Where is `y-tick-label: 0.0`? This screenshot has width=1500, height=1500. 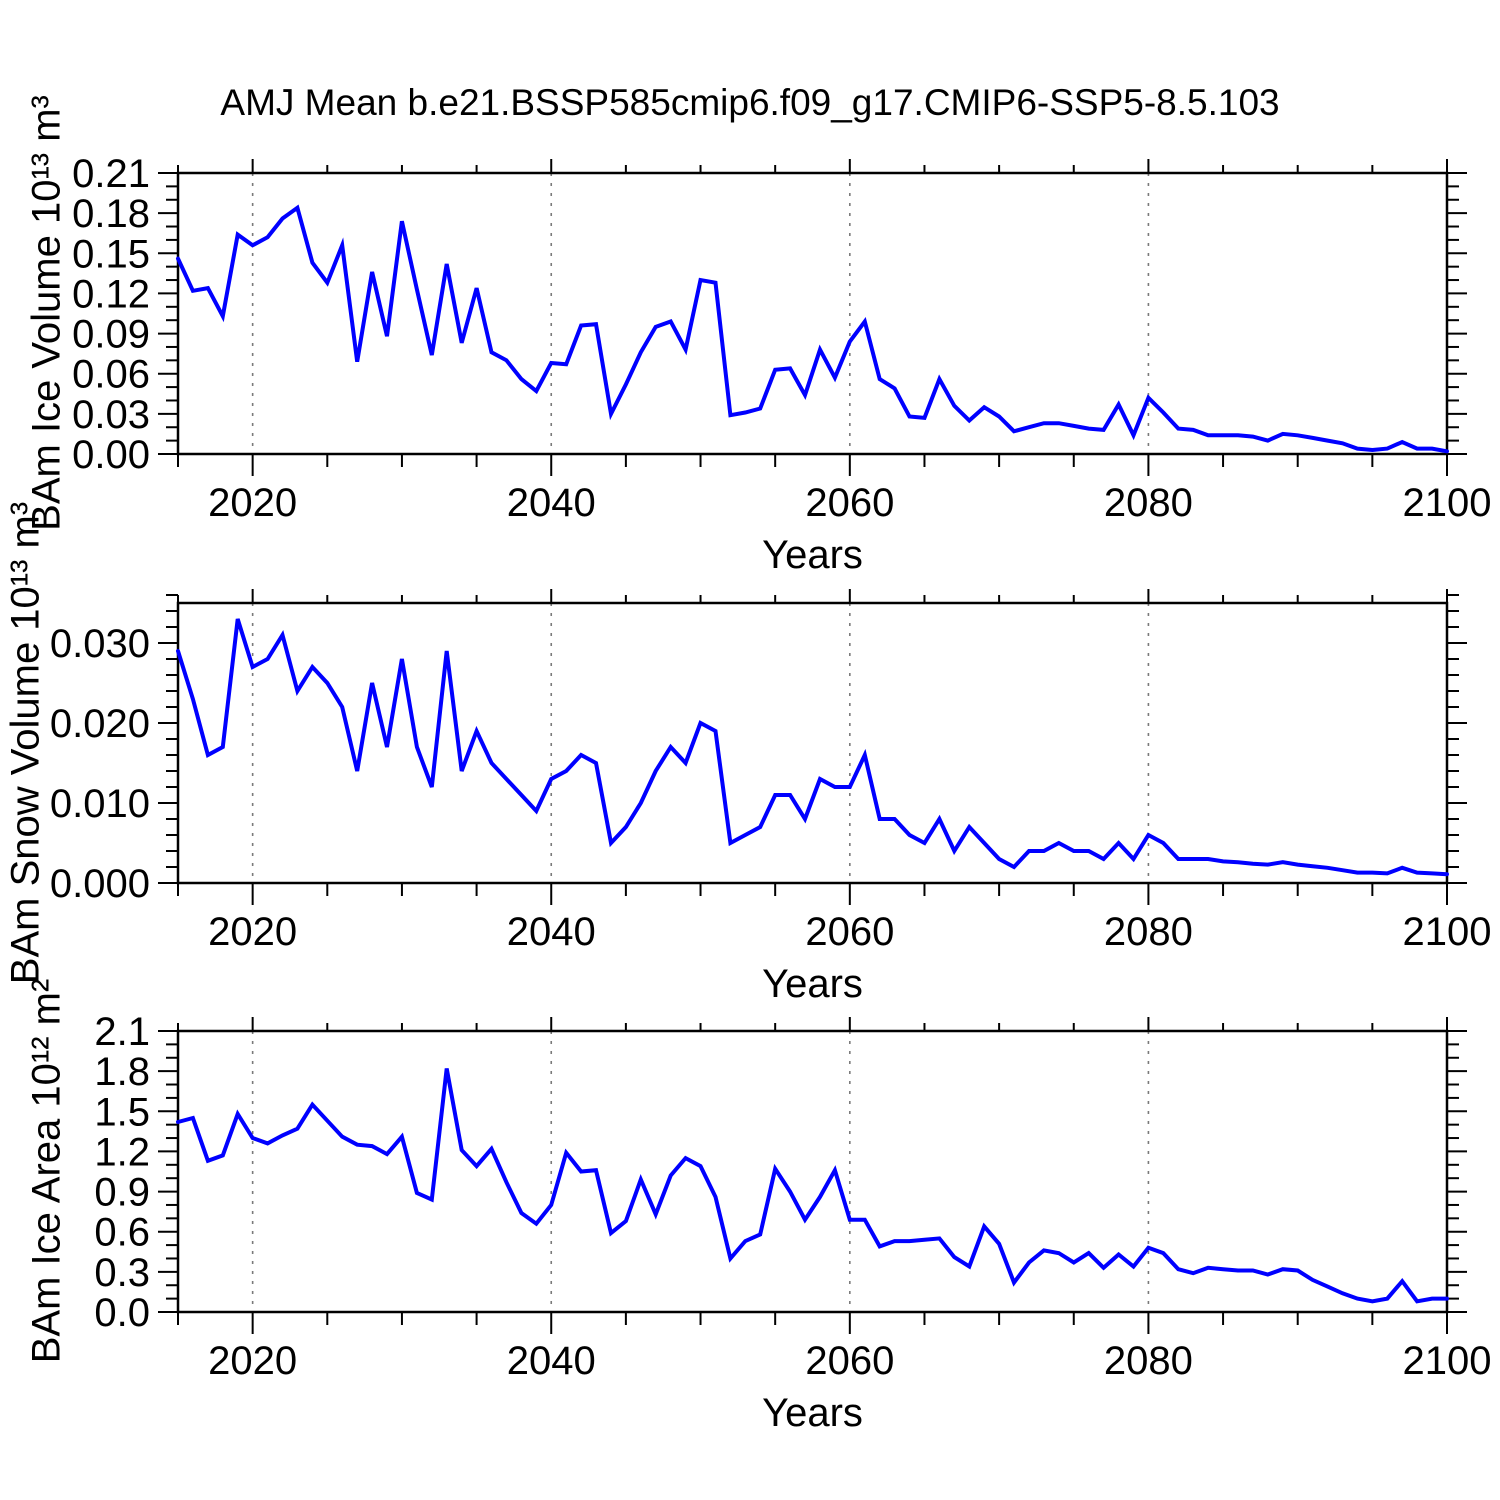 y-tick-label: 0.0 is located at coordinates (122, 1313).